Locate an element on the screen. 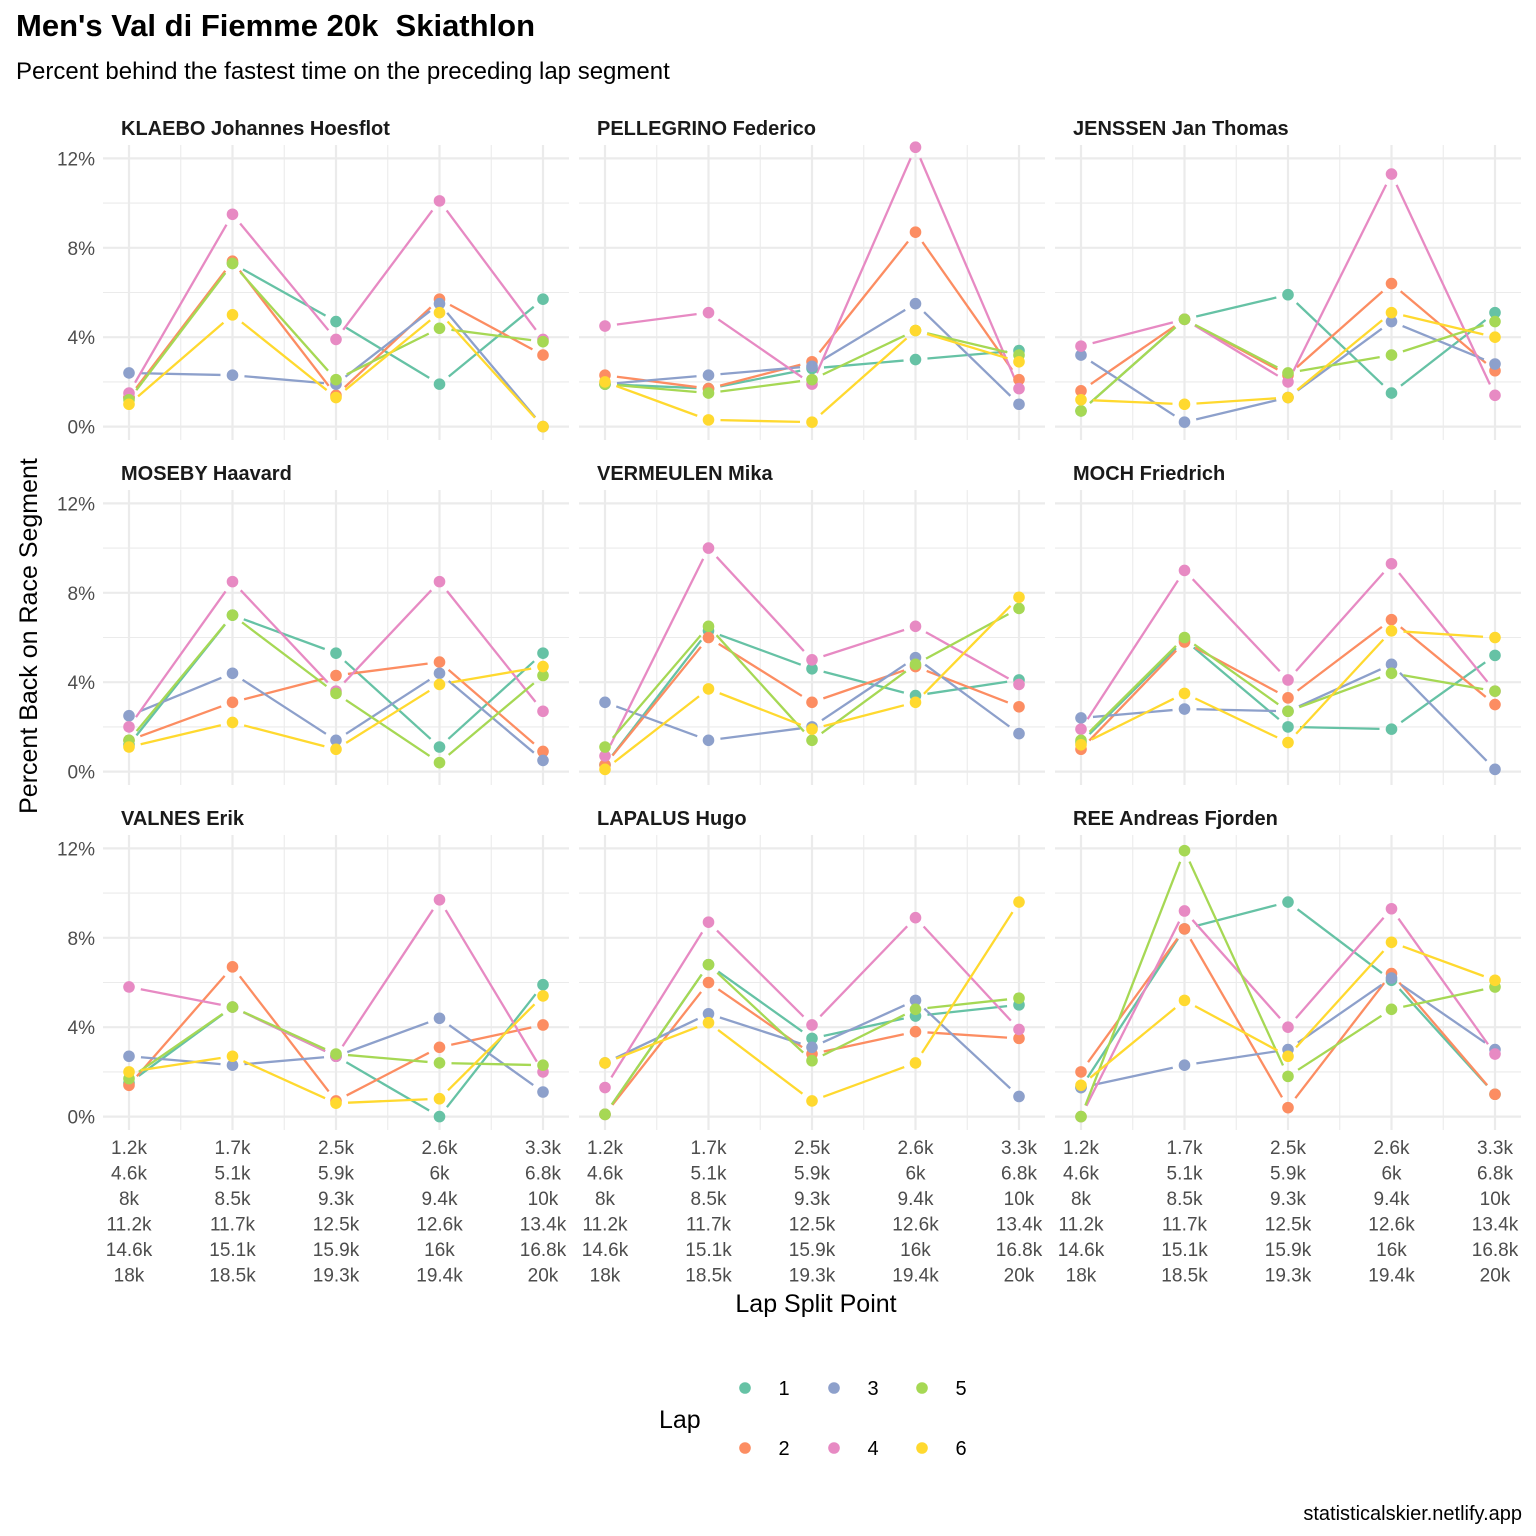 This screenshot has width=1536, height=1536. facet-panel: JENSSEN Jan Thomas is located at coordinates (1288, 279).